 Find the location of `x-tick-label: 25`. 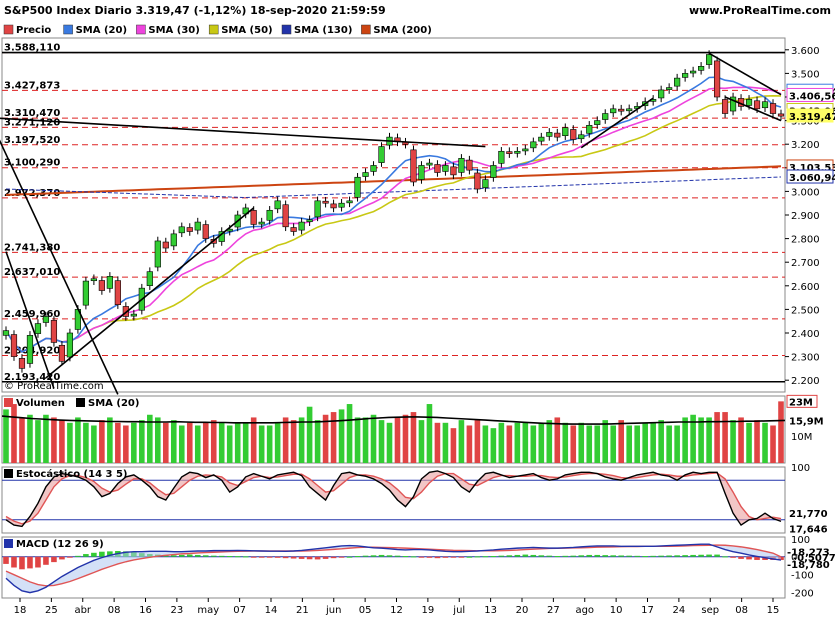

x-tick-label: 25 is located at coordinates (51, 610).